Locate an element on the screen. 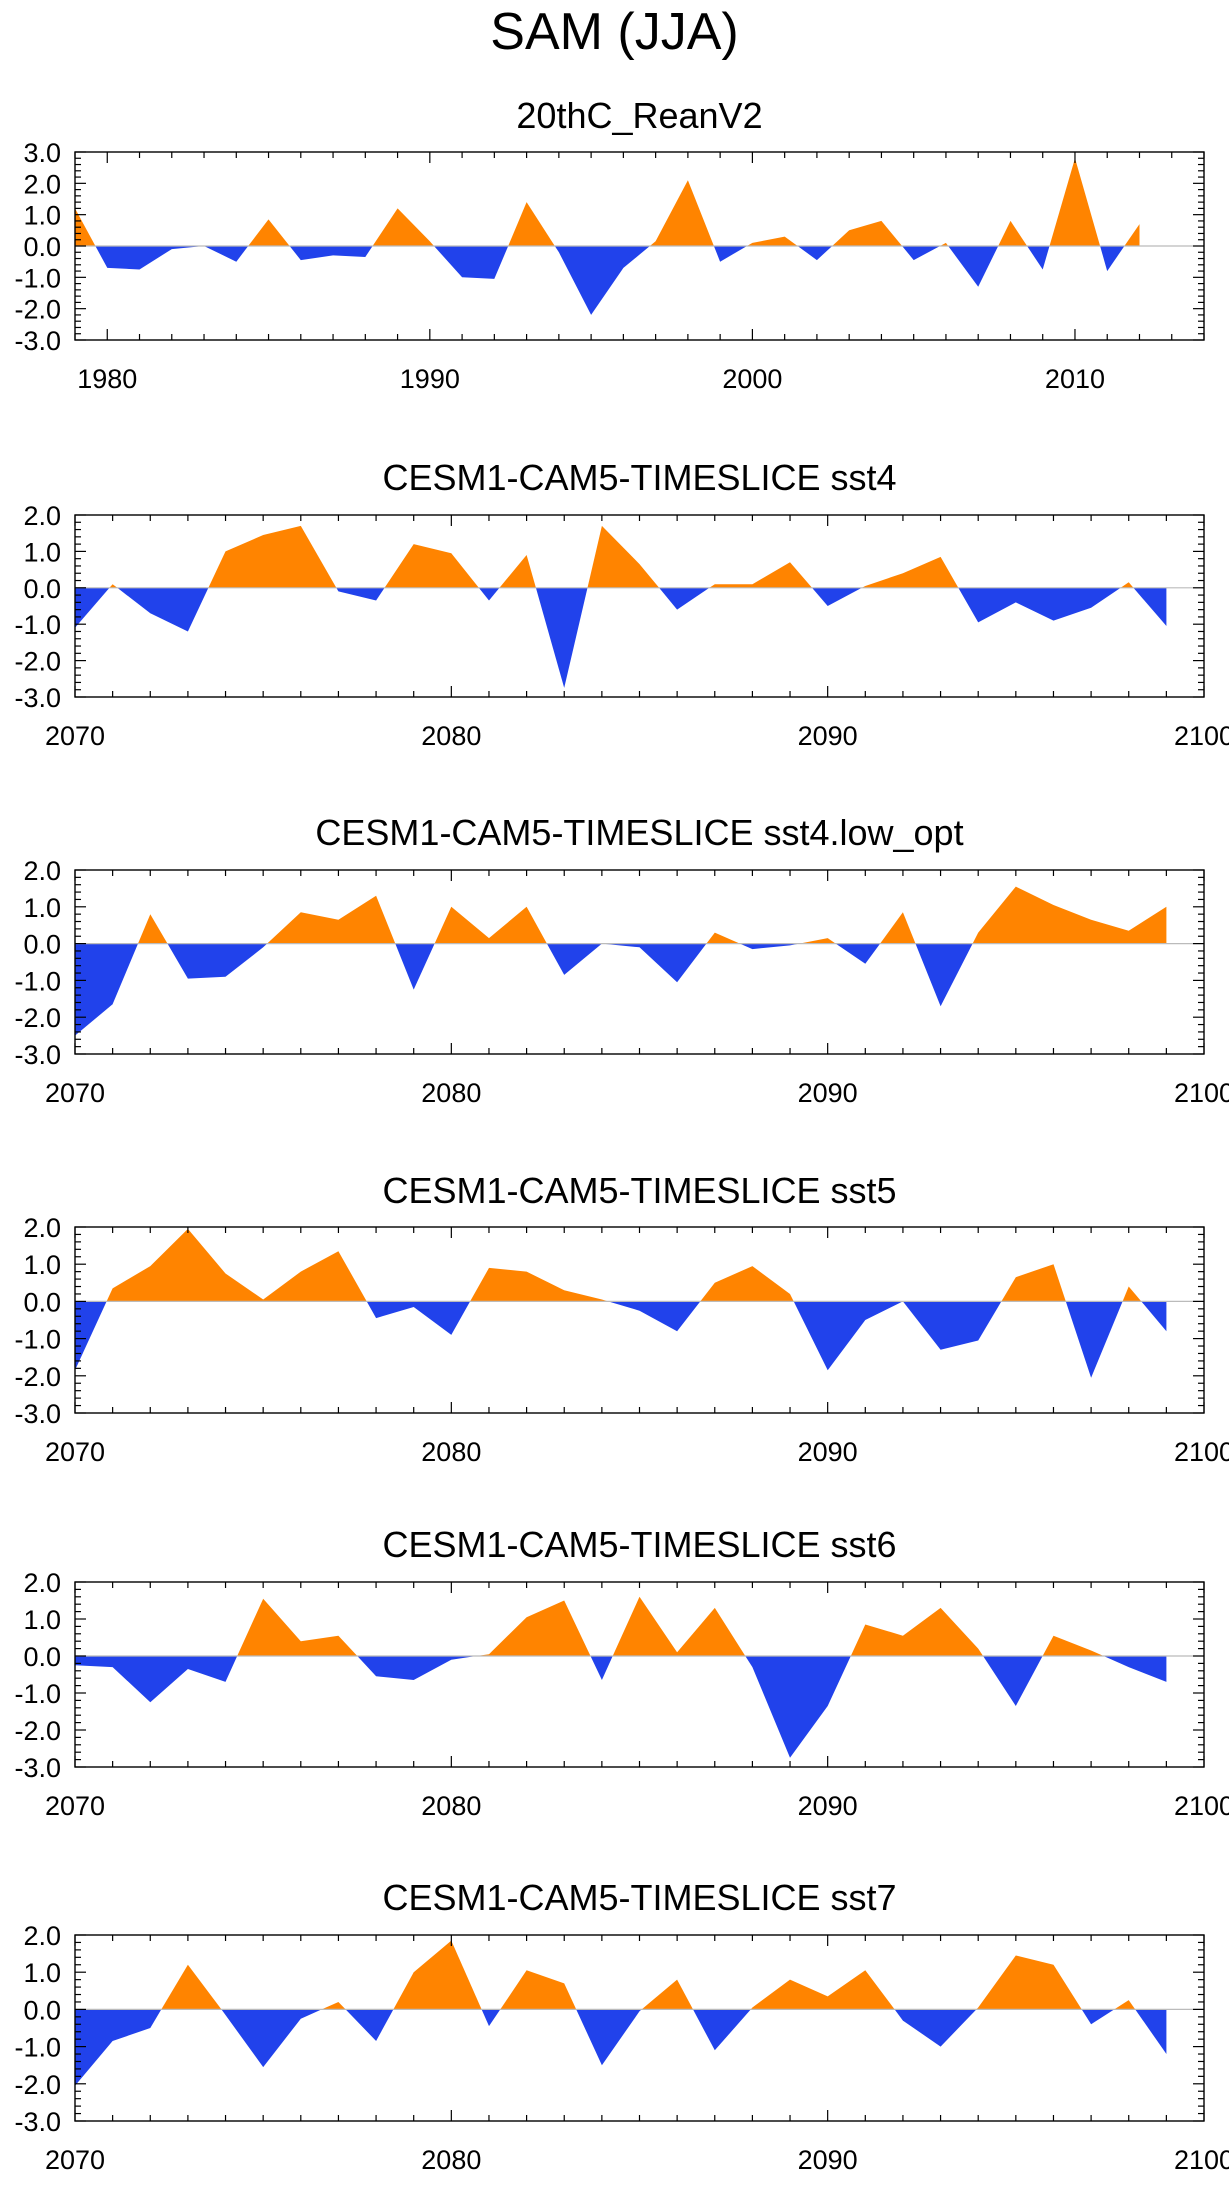 The image size is (1229, 2185). plot-frame is located at coordinates (639, 2028).